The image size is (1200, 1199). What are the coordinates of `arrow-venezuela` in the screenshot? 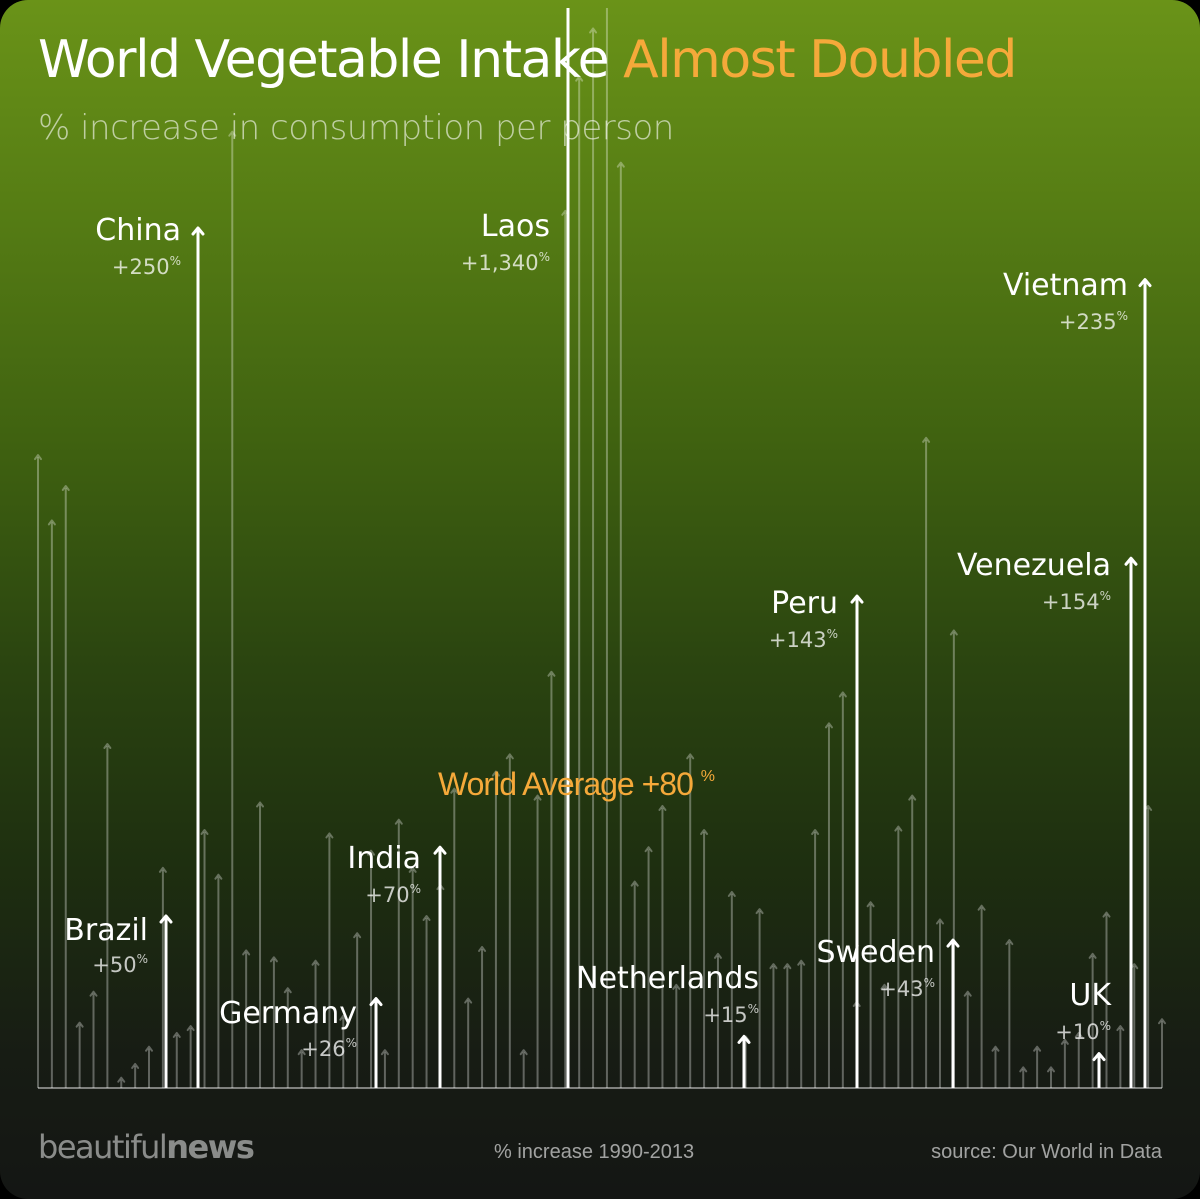 It's located at (1131, 822).